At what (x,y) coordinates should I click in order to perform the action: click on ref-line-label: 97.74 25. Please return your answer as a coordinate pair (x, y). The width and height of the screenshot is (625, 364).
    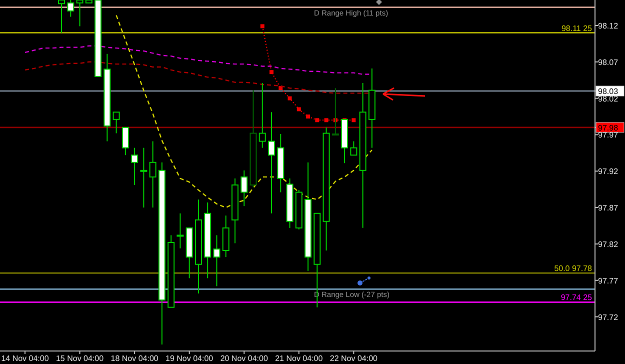
    Looking at the image, I should click on (576, 297).